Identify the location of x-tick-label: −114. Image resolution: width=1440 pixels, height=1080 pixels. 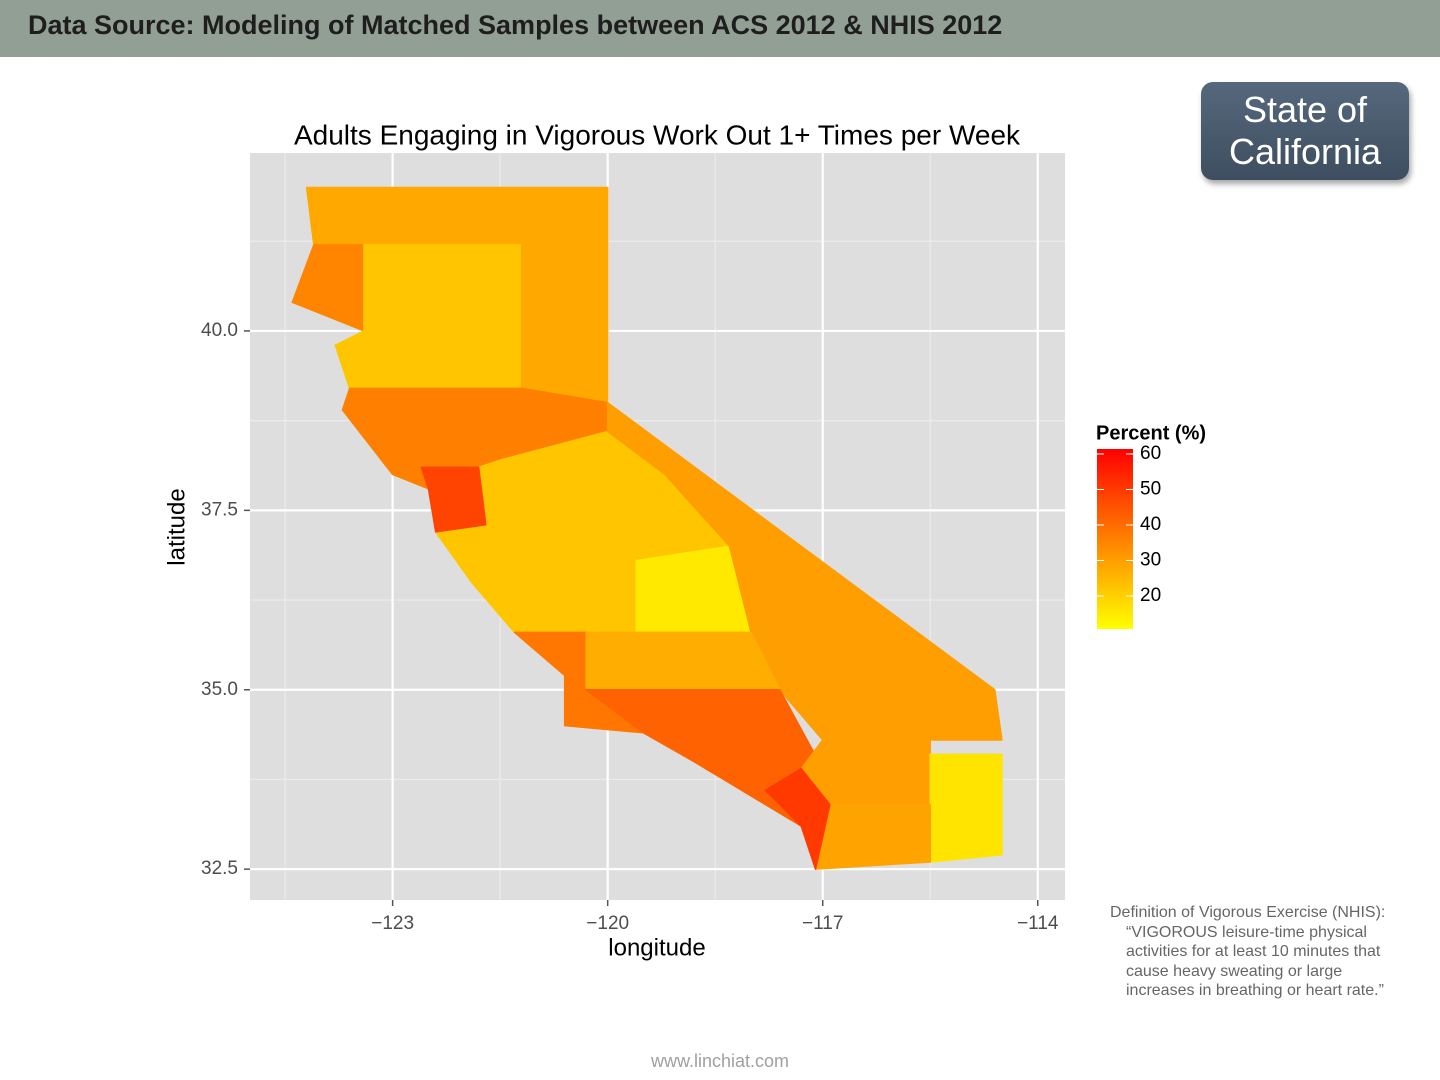
(1038, 923).